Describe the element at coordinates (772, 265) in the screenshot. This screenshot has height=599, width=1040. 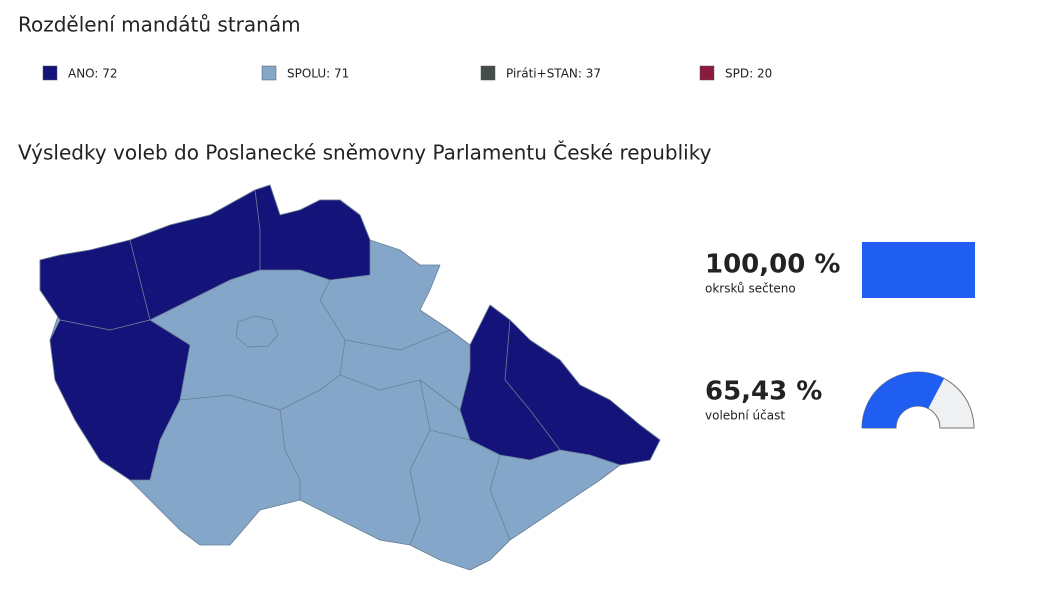
I see `stat-value: 100,00 %` at that location.